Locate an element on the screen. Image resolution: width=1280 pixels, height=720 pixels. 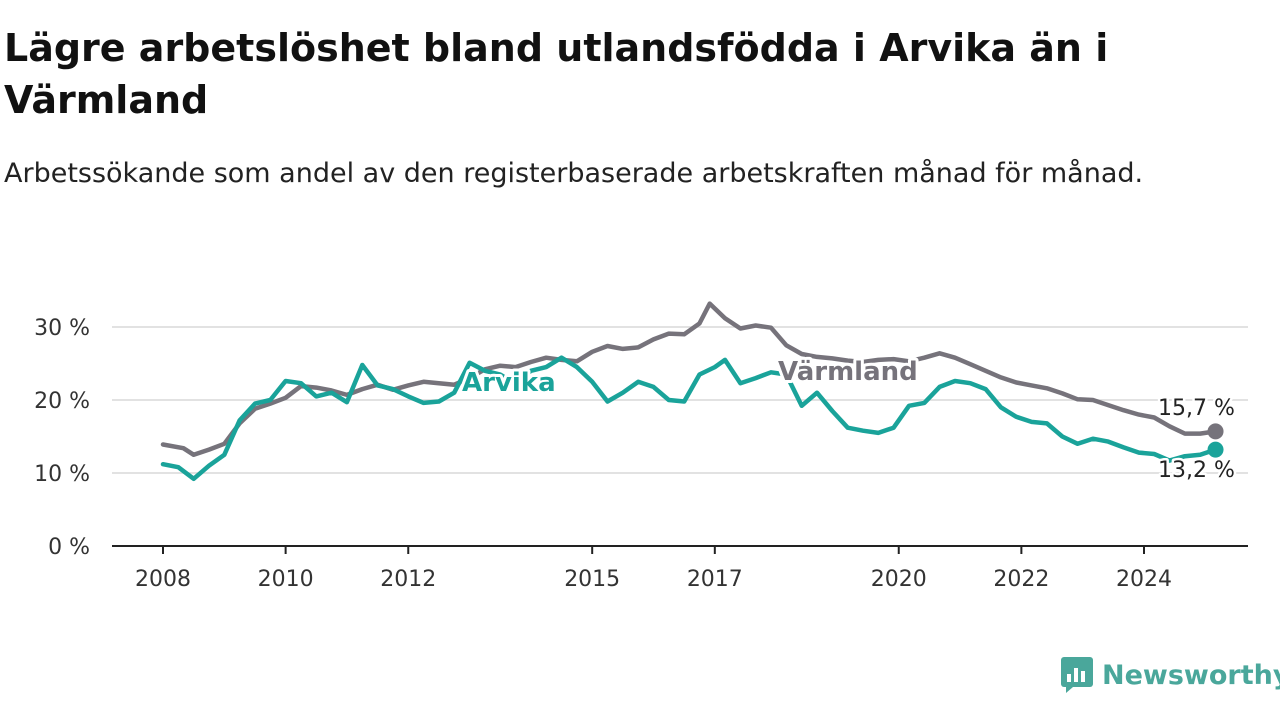
brand-name: Newsworthy is located at coordinates (1191, 675).